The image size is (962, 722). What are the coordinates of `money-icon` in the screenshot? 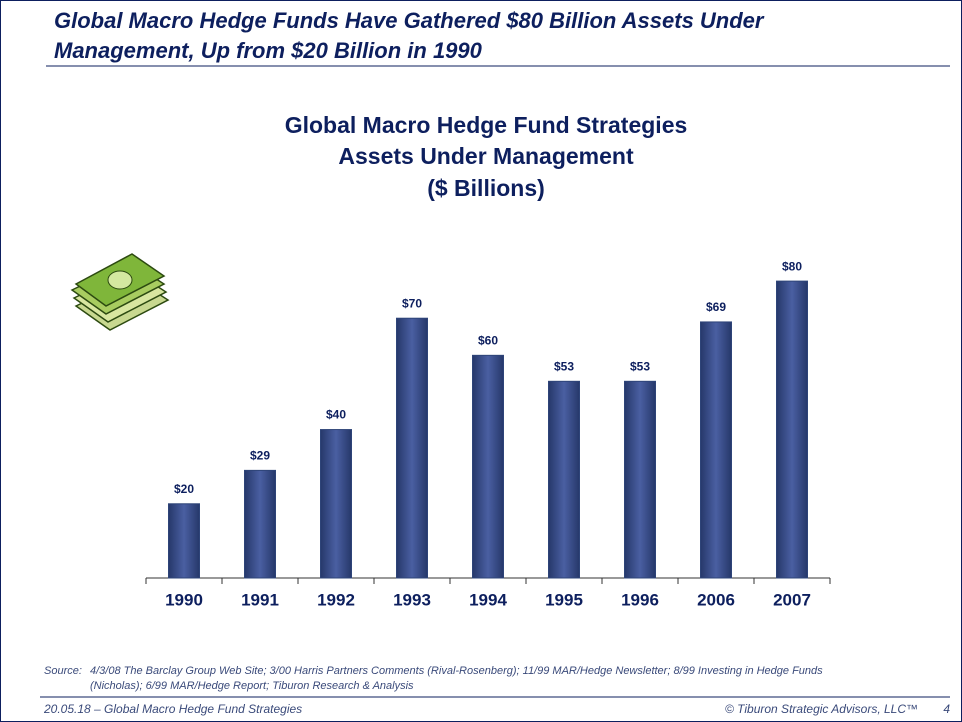 It's located at (120, 292).